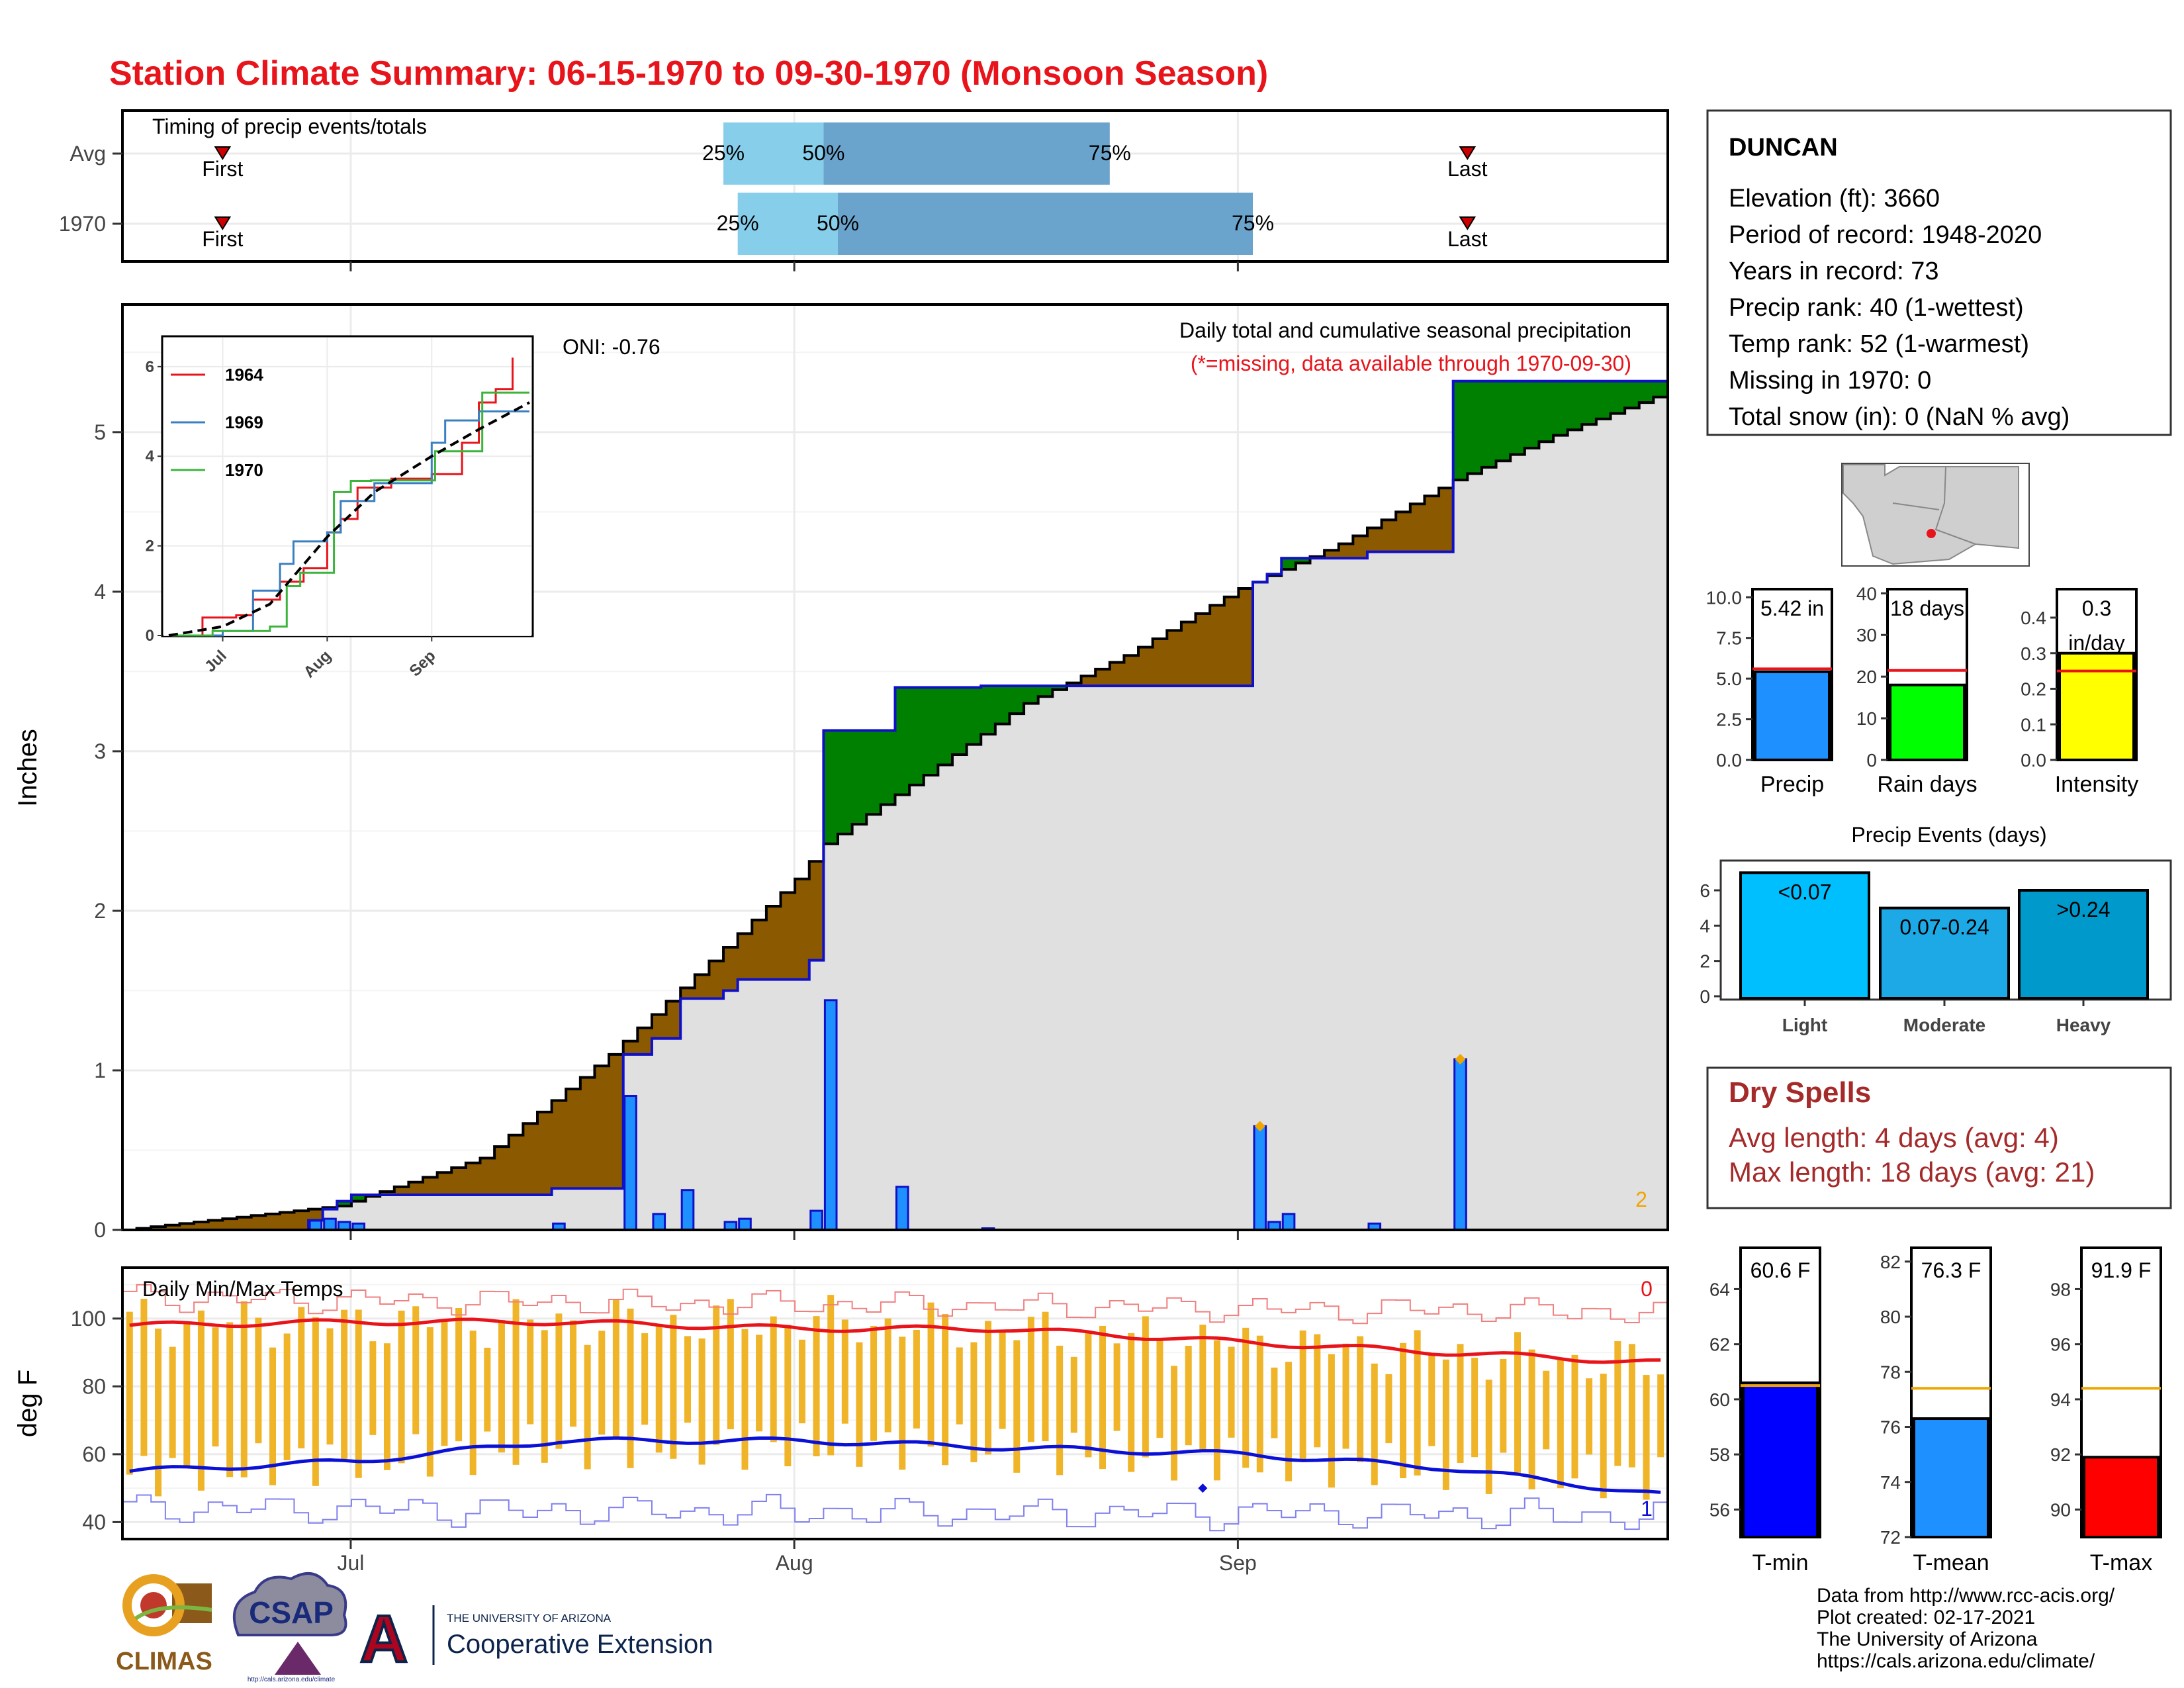 This screenshot has height=1688, width=2184. Describe the element at coordinates (1951, 1270) in the screenshot. I see `summary-bar-value-label: 76.3 F` at that location.